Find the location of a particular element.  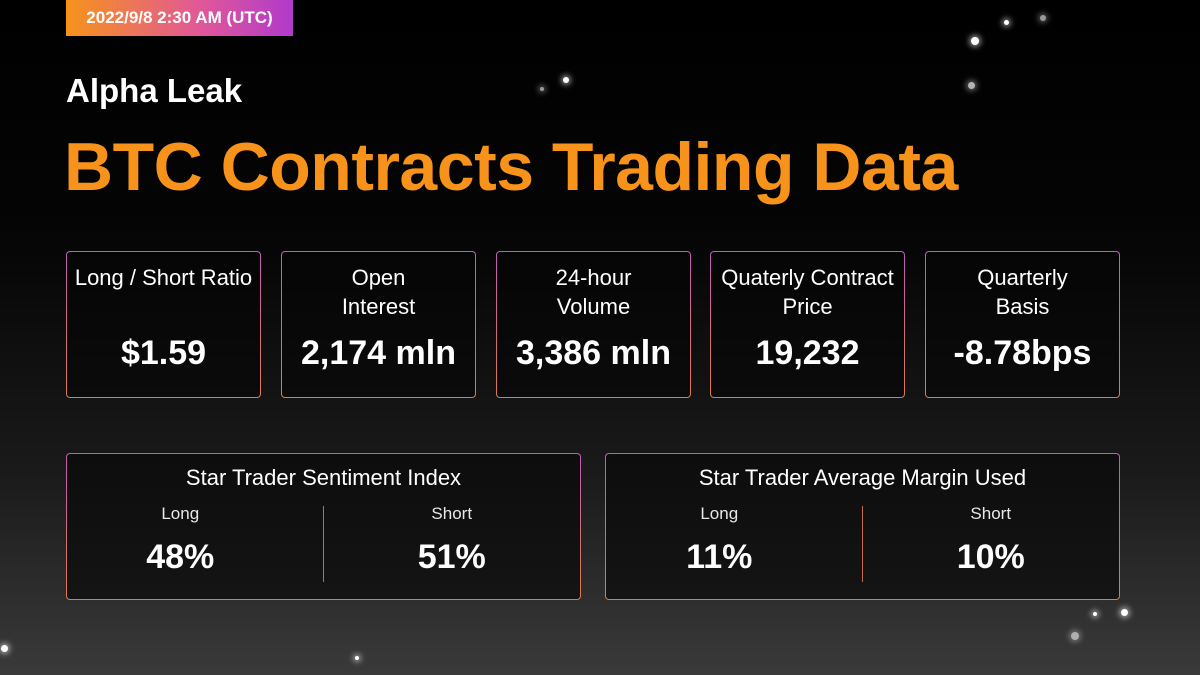

stat-label: Quarterly Basis is located at coordinates (1022, 292).